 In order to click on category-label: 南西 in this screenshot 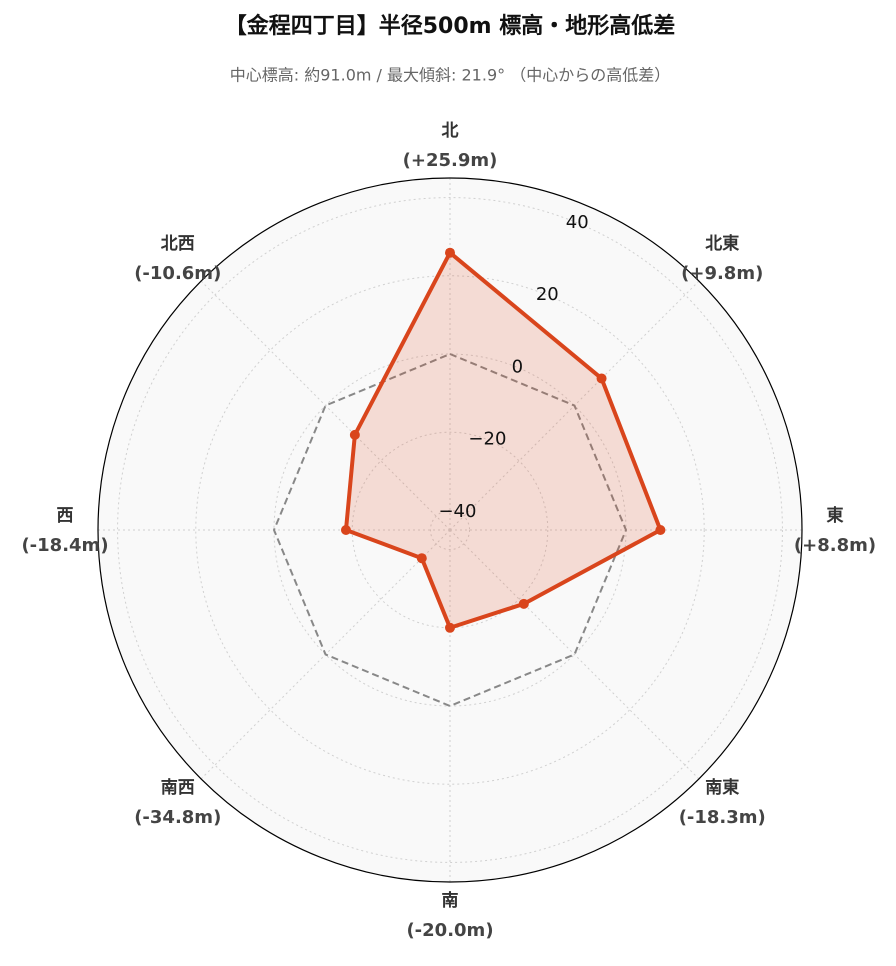, I will do `click(178, 787)`.